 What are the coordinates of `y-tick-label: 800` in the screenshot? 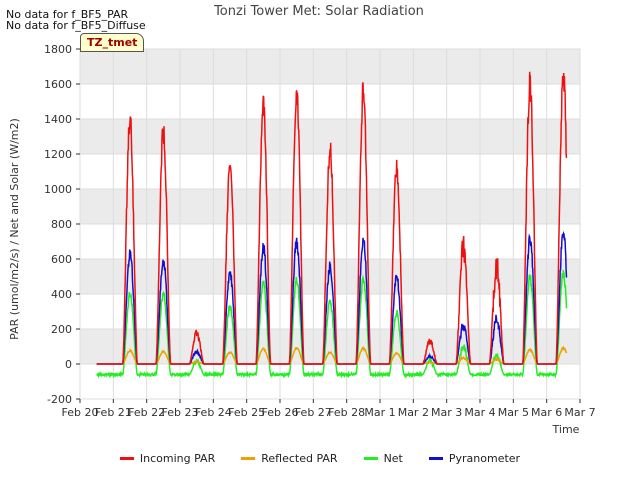 It's located at (61, 224).